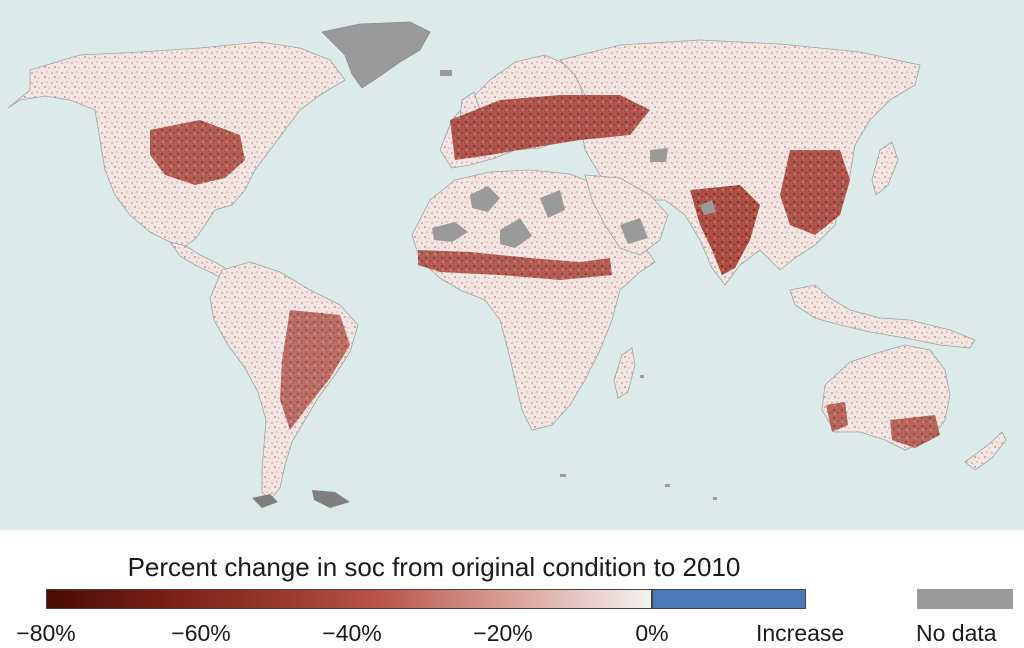 The height and width of the screenshot is (648, 1024). I want to click on greenland-no-data, so click(376, 55).